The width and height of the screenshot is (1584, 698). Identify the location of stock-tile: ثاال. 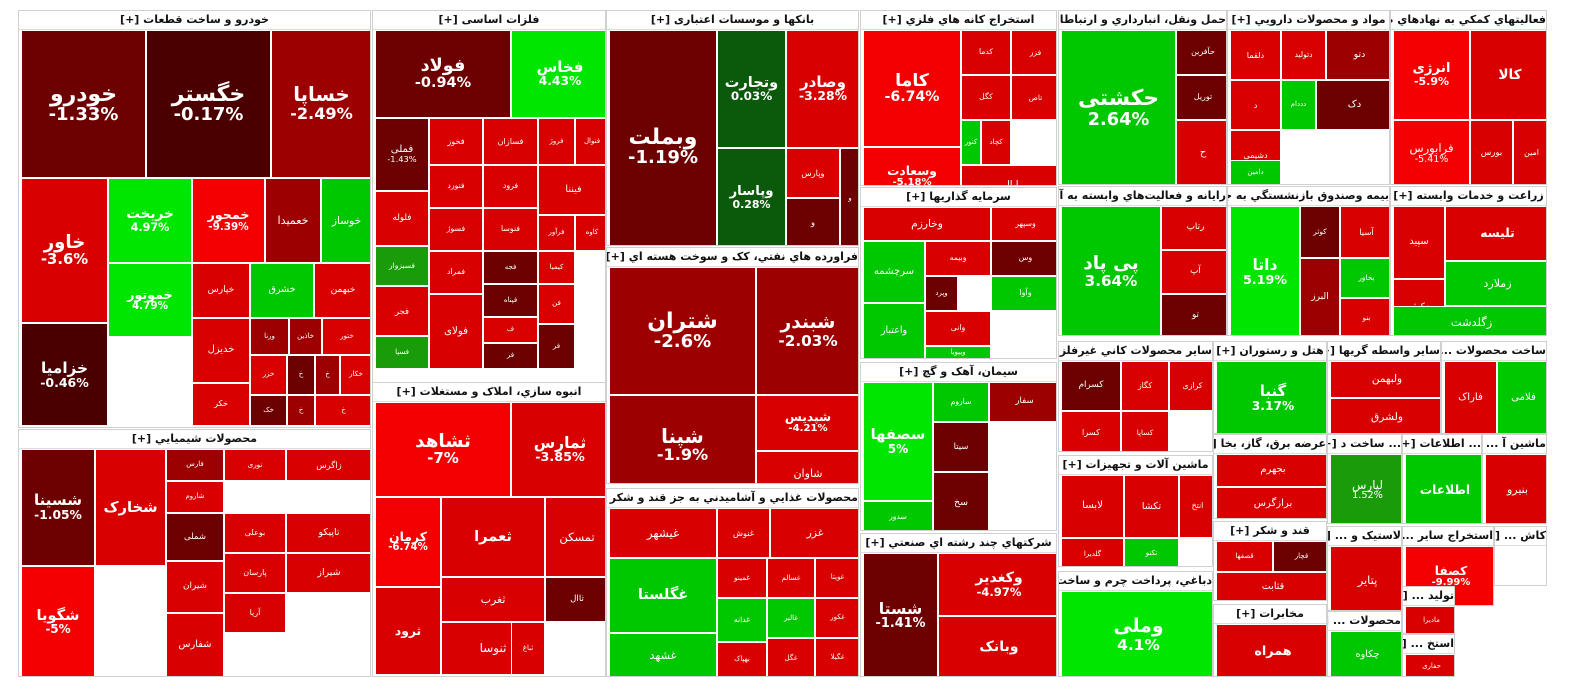
(575, 599).